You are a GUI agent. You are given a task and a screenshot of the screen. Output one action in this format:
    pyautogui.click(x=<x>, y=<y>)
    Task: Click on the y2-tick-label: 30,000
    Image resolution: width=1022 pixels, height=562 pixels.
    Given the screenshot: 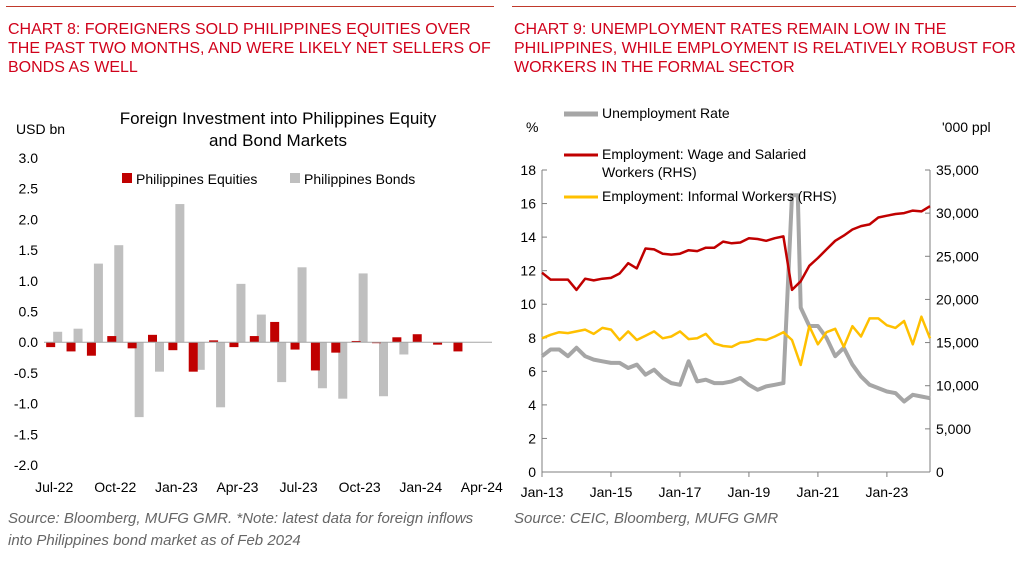 What is the action you would take?
    pyautogui.click(x=957, y=213)
    